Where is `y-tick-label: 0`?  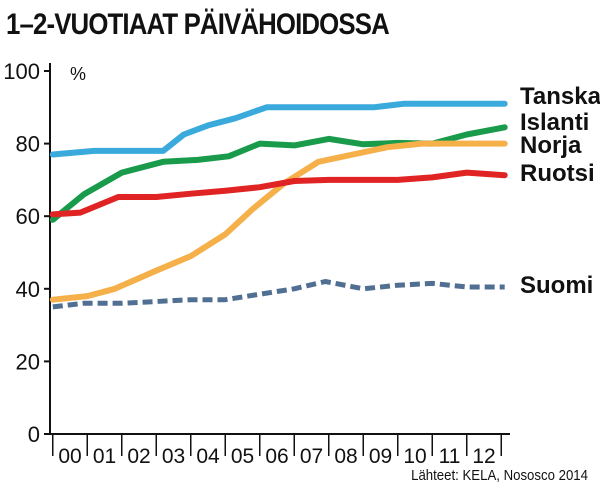
y-tick-label: 0 is located at coordinates (34, 434).